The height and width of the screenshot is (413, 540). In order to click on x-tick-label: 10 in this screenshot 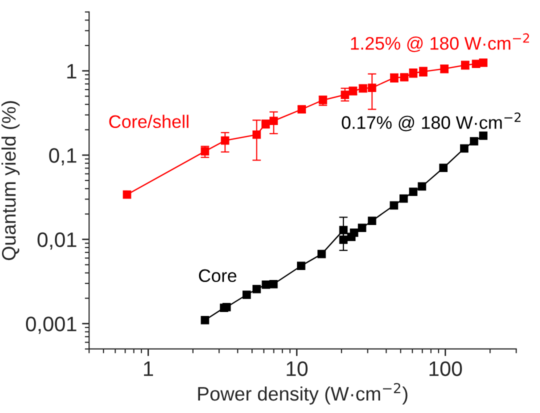, I will do `click(297, 368)`.